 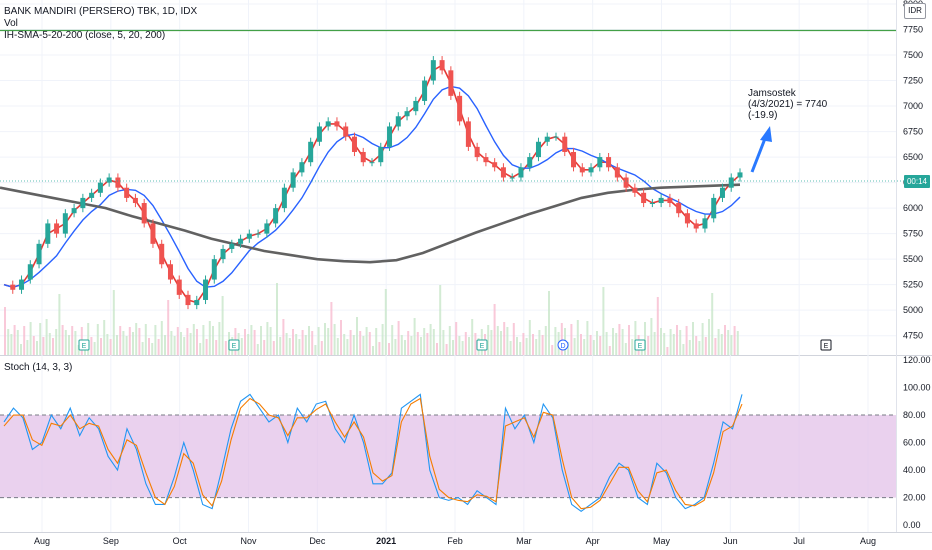 What do you see at coordinates (915, 11) in the screenshot?
I see `currency-badge: IDR` at bounding box center [915, 11].